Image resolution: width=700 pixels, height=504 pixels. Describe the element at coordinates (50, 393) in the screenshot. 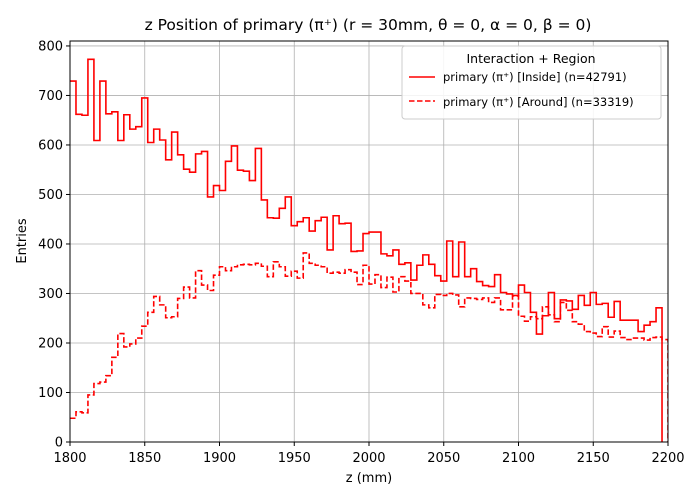

I see `y-tick-label: 100` at that location.